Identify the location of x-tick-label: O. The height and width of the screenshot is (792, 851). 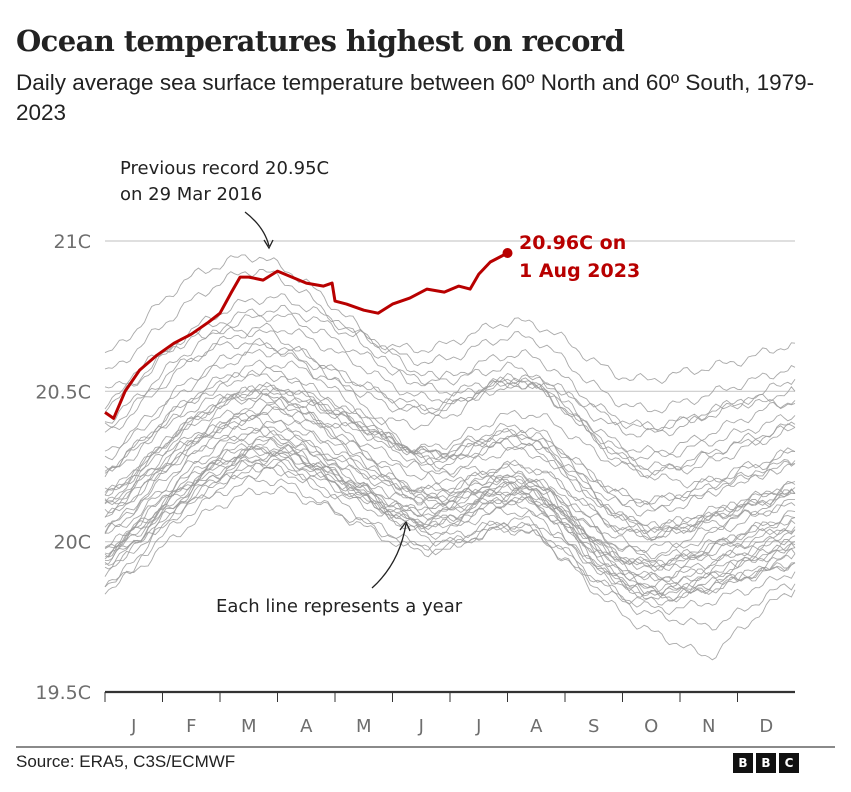
(651, 726).